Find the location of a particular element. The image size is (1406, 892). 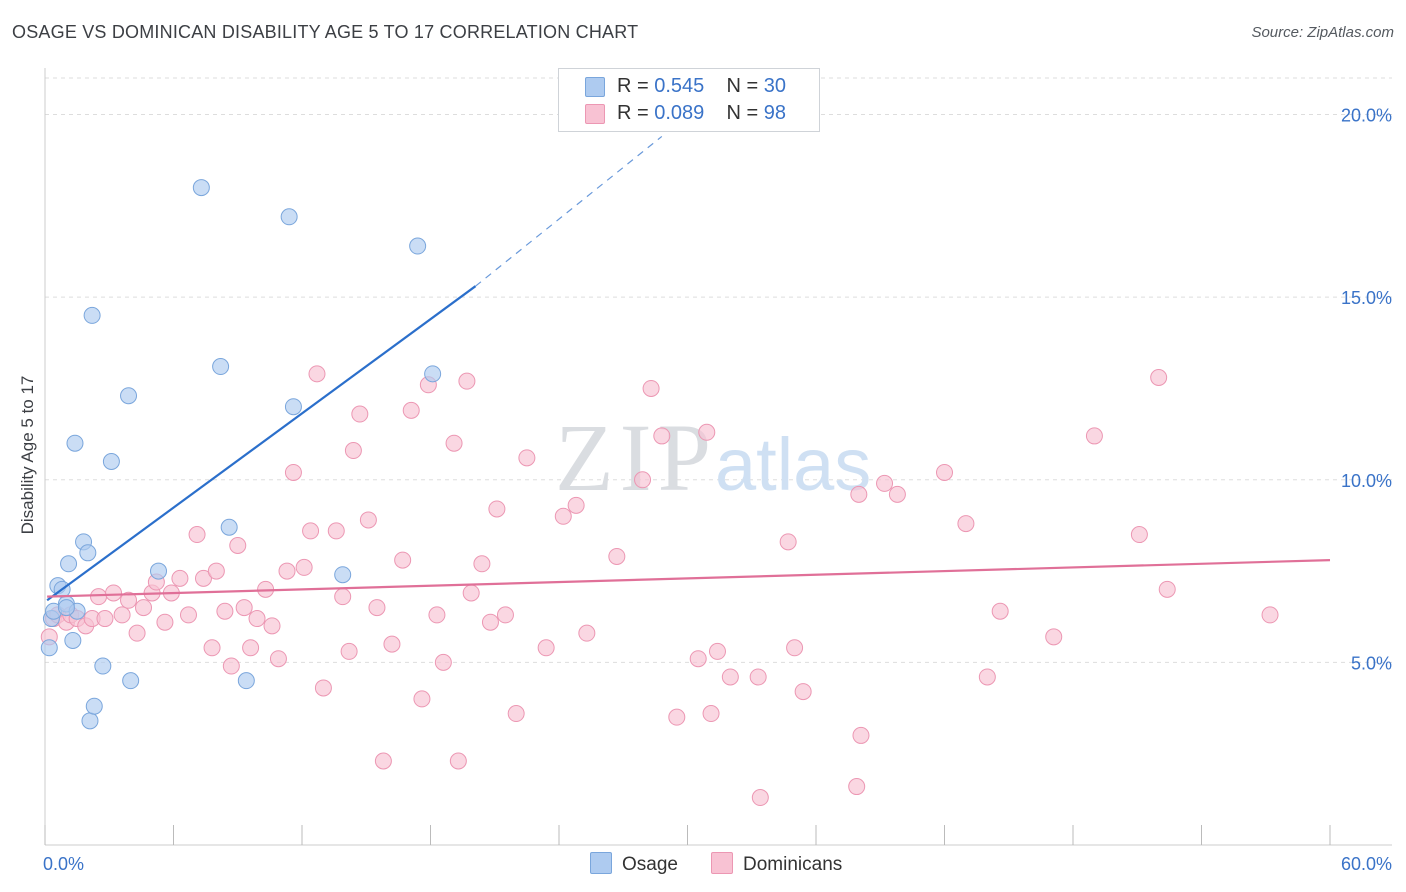

bottom-legend-label: Dominicans is located at coordinates (793, 864).